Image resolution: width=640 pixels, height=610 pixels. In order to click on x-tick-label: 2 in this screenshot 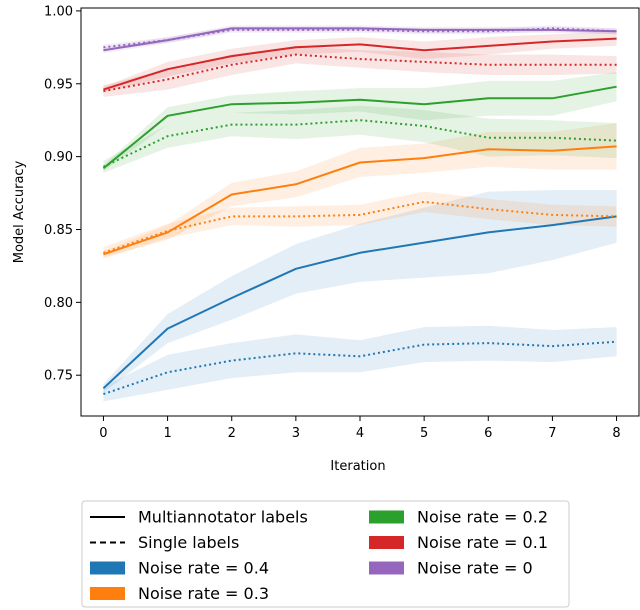, I will do `click(232, 433)`.